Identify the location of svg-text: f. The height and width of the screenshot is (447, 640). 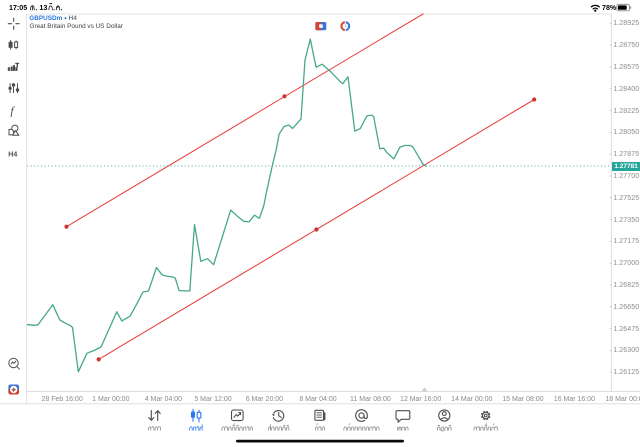
(12, 111).